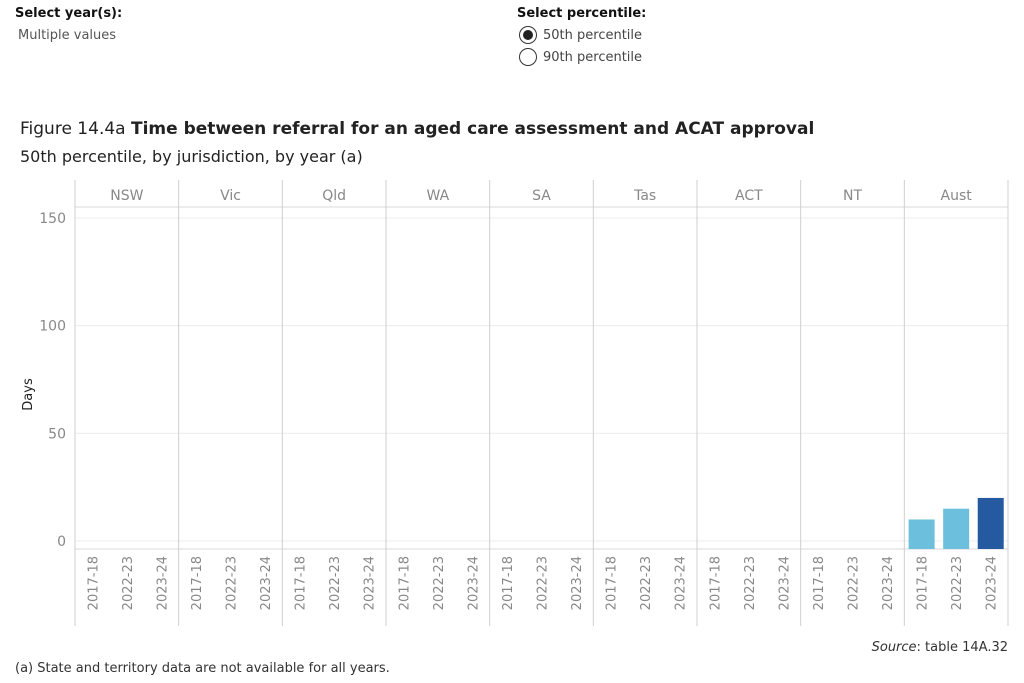 The height and width of the screenshot is (683, 1024). I want to click on figure-number: Figure 14.4a, so click(73, 129).